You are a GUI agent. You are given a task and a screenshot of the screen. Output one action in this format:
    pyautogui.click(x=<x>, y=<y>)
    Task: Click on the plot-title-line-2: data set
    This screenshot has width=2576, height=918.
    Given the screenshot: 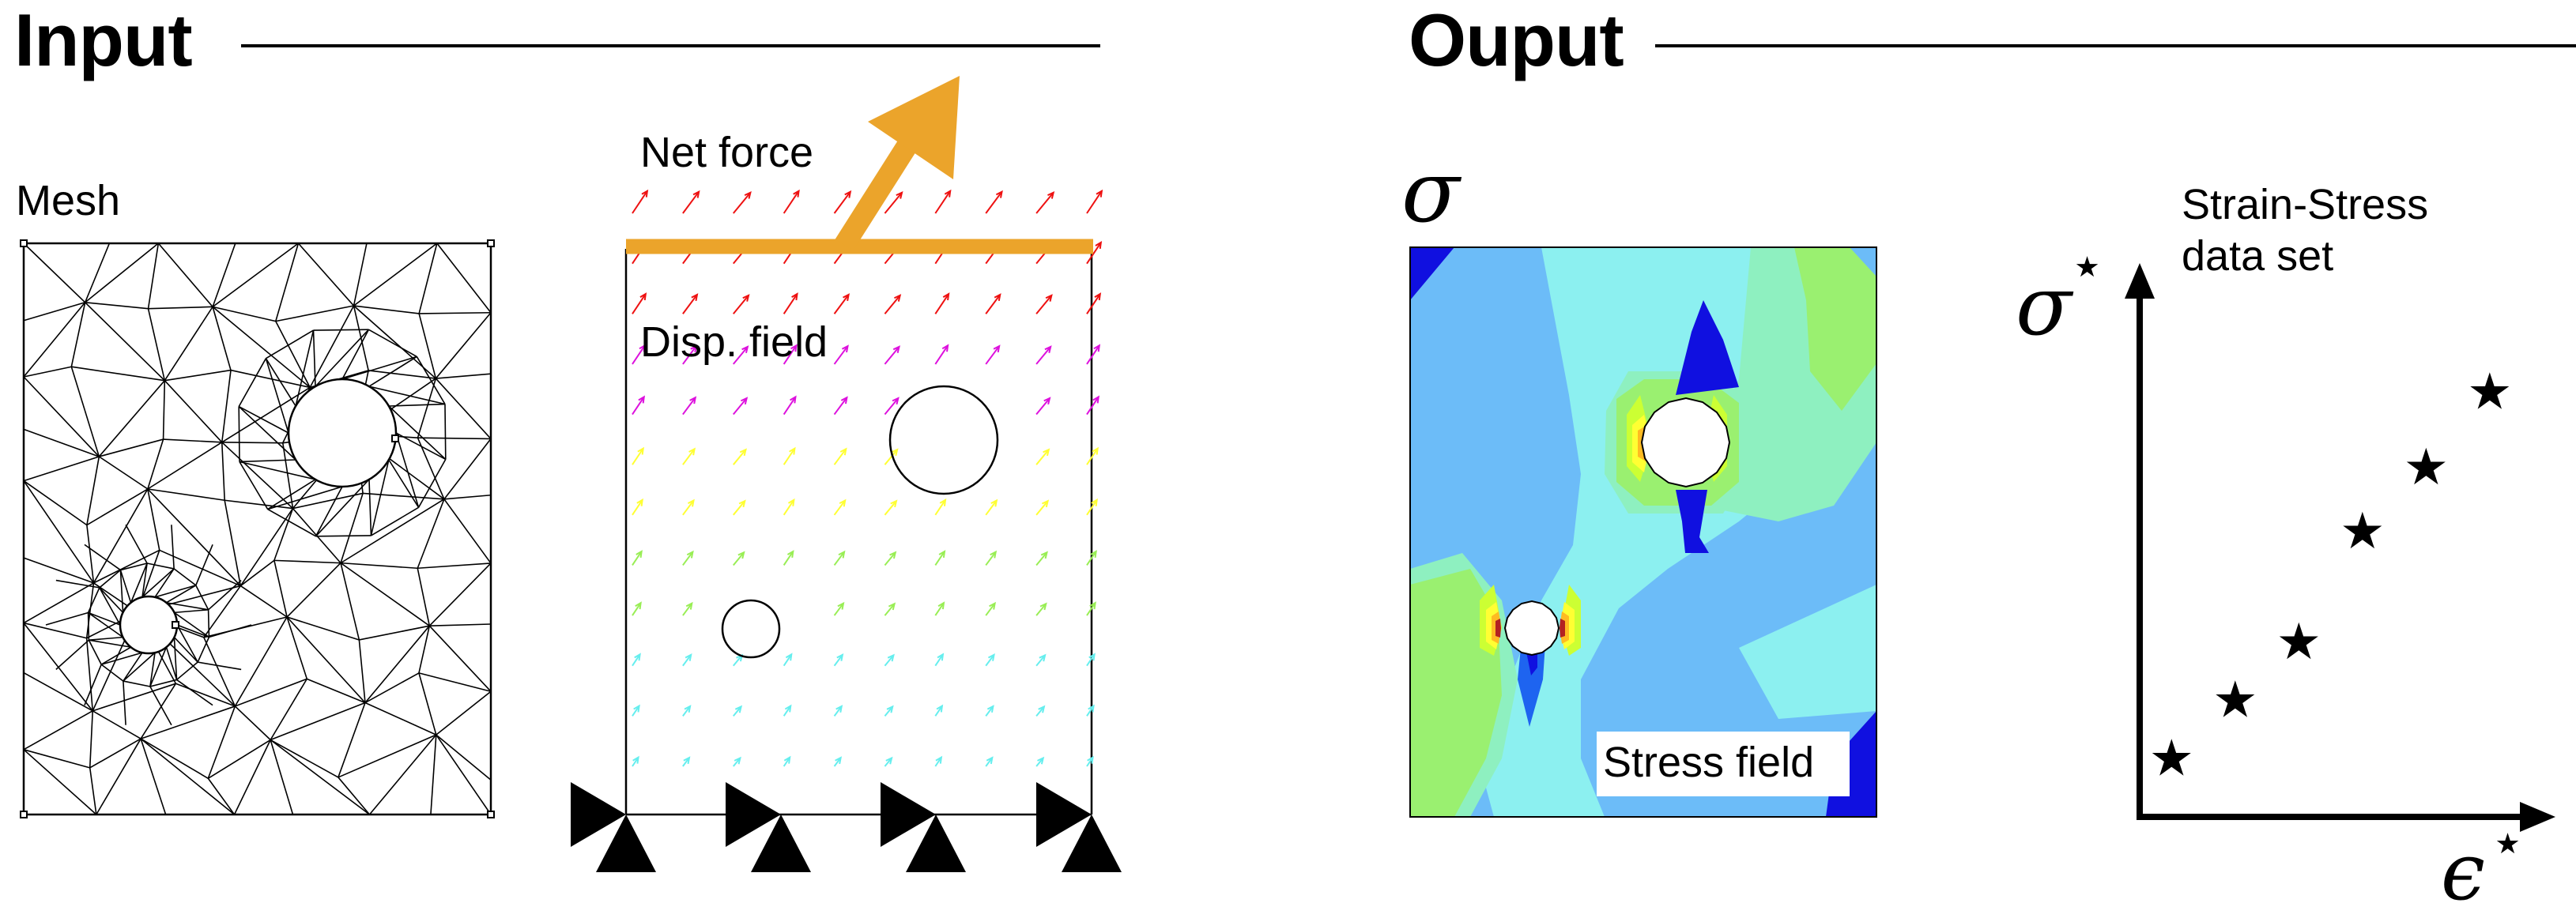 What is the action you would take?
    pyautogui.click(x=2258, y=256)
    